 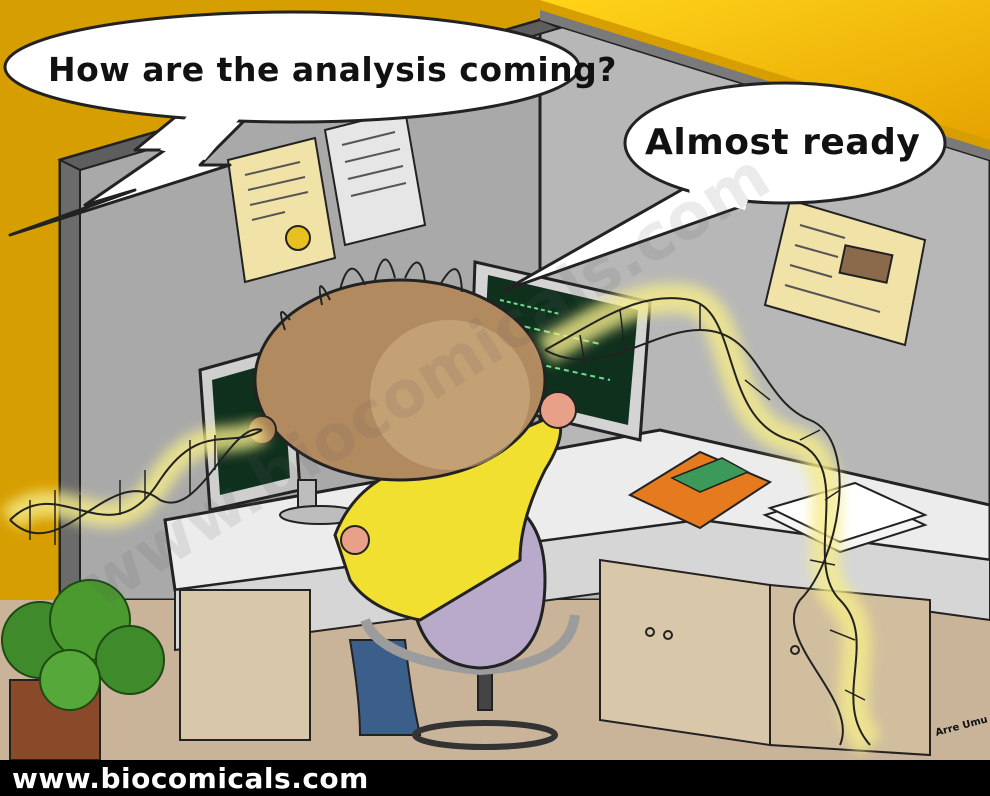 What do you see at coordinates (375, 177) in the screenshot?
I see `pinned-paper-middle` at bounding box center [375, 177].